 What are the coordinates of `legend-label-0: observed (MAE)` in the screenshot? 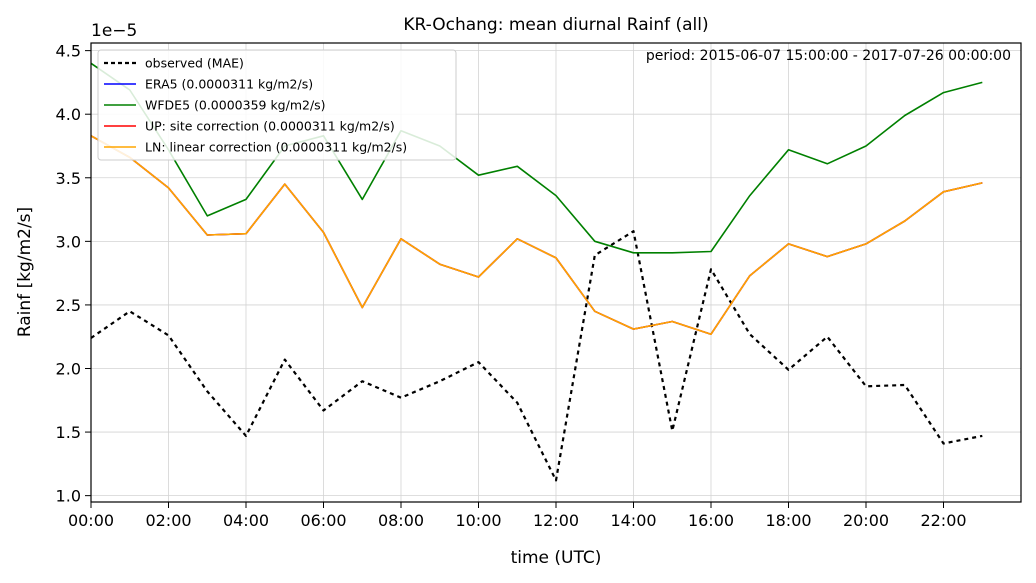 It's located at (194, 63).